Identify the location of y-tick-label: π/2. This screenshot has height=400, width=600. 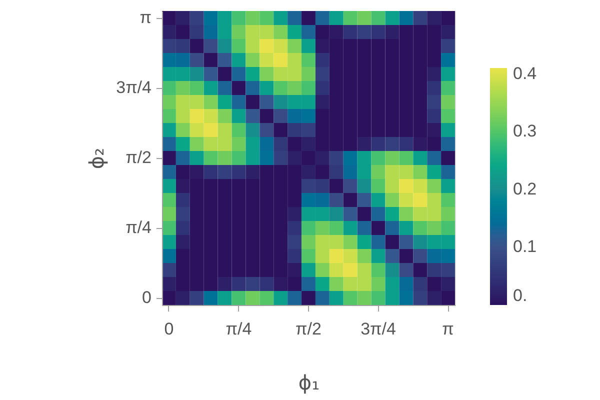
(139, 157).